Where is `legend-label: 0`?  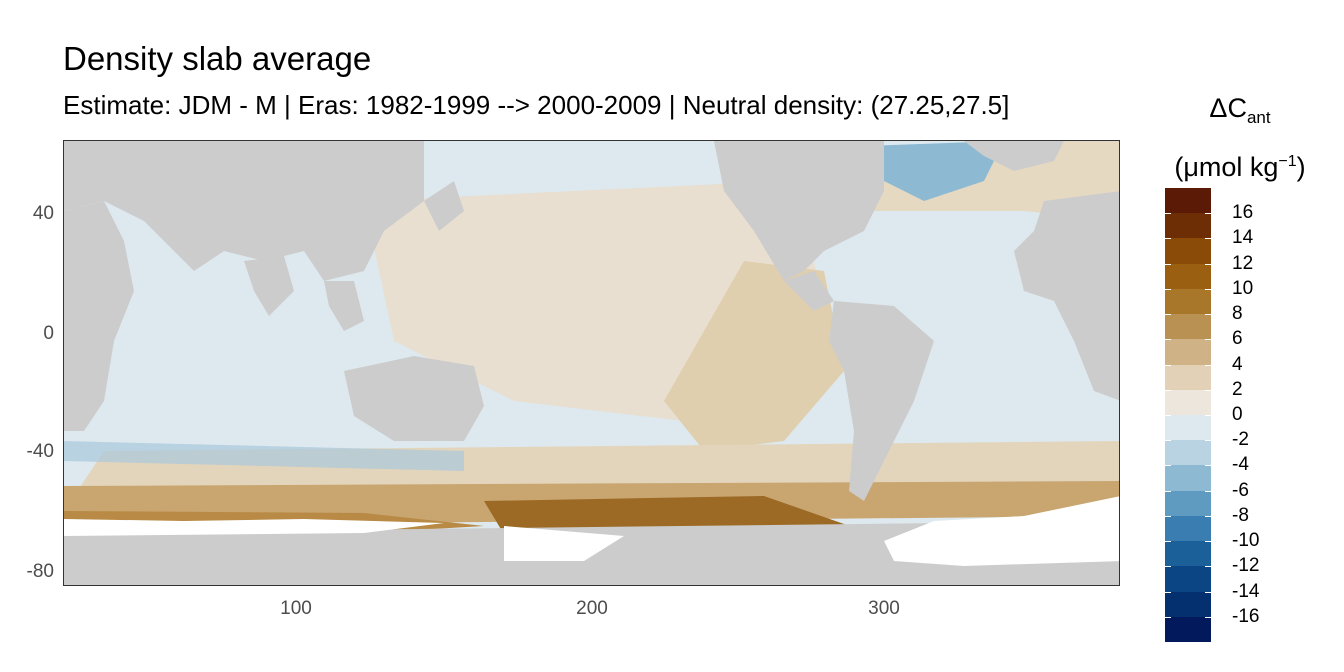
legend-label: 0 is located at coordinates (1237, 414).